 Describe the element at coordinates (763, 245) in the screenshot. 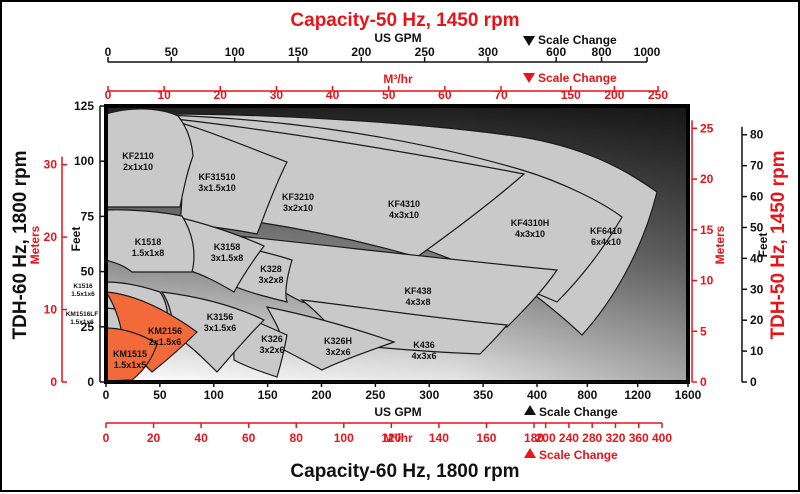

I see `right-feet-label: Feet` at that location.